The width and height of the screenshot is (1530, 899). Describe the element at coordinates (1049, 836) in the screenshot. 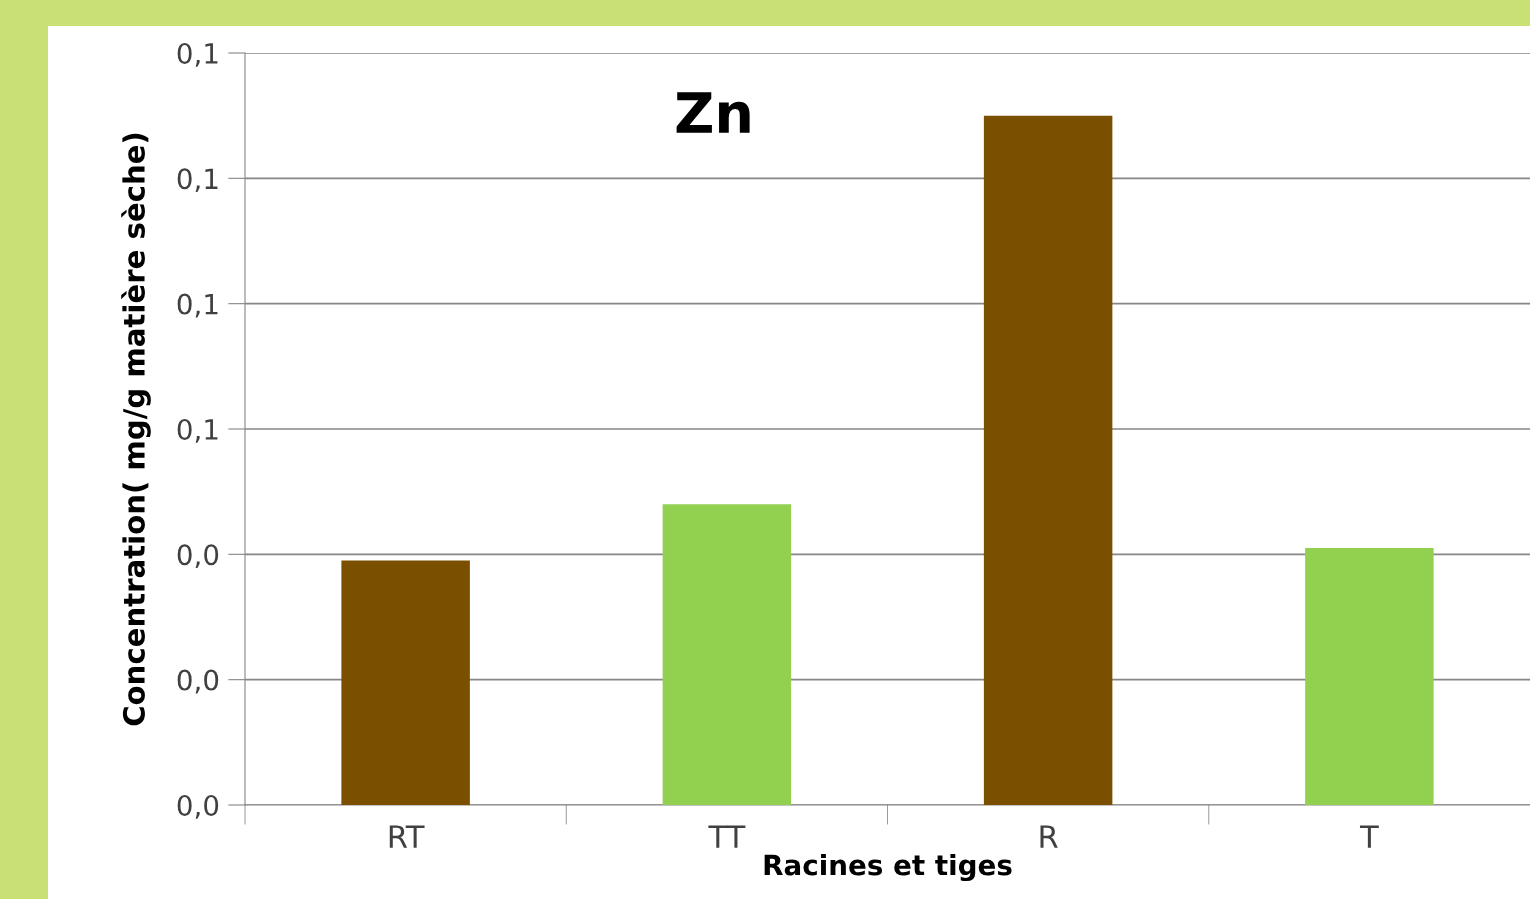

I see `x-tick-label: R` at that location.